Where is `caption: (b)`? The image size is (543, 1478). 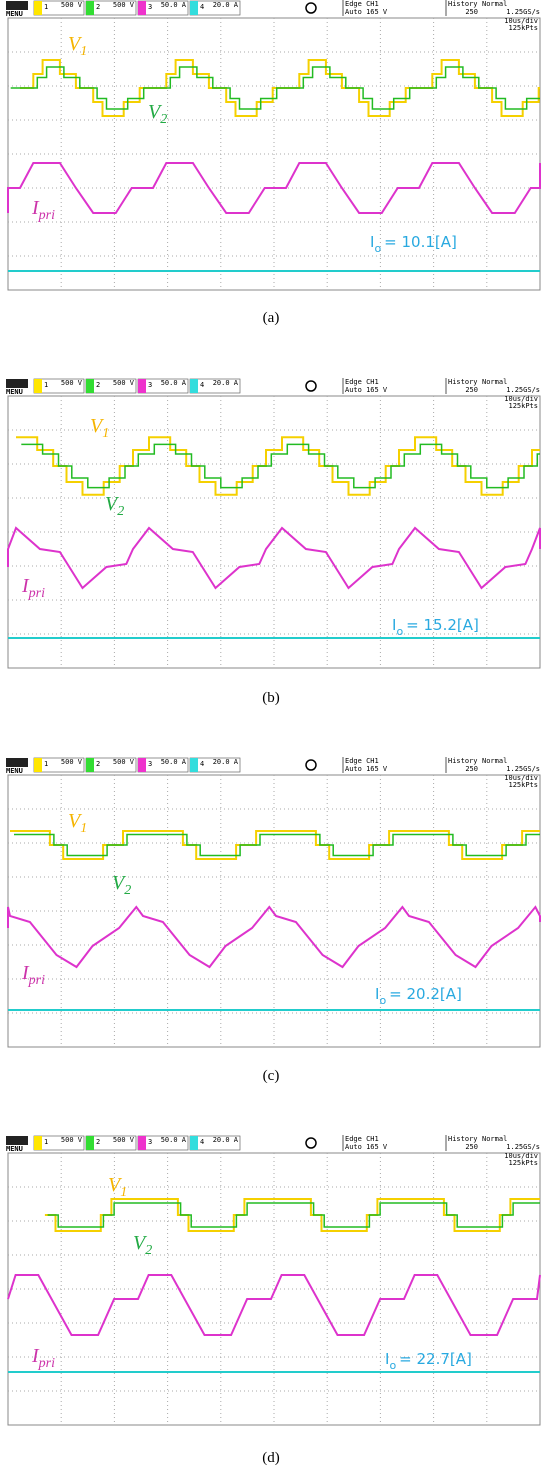 caption: (b) is located at coordinates (271, 698).